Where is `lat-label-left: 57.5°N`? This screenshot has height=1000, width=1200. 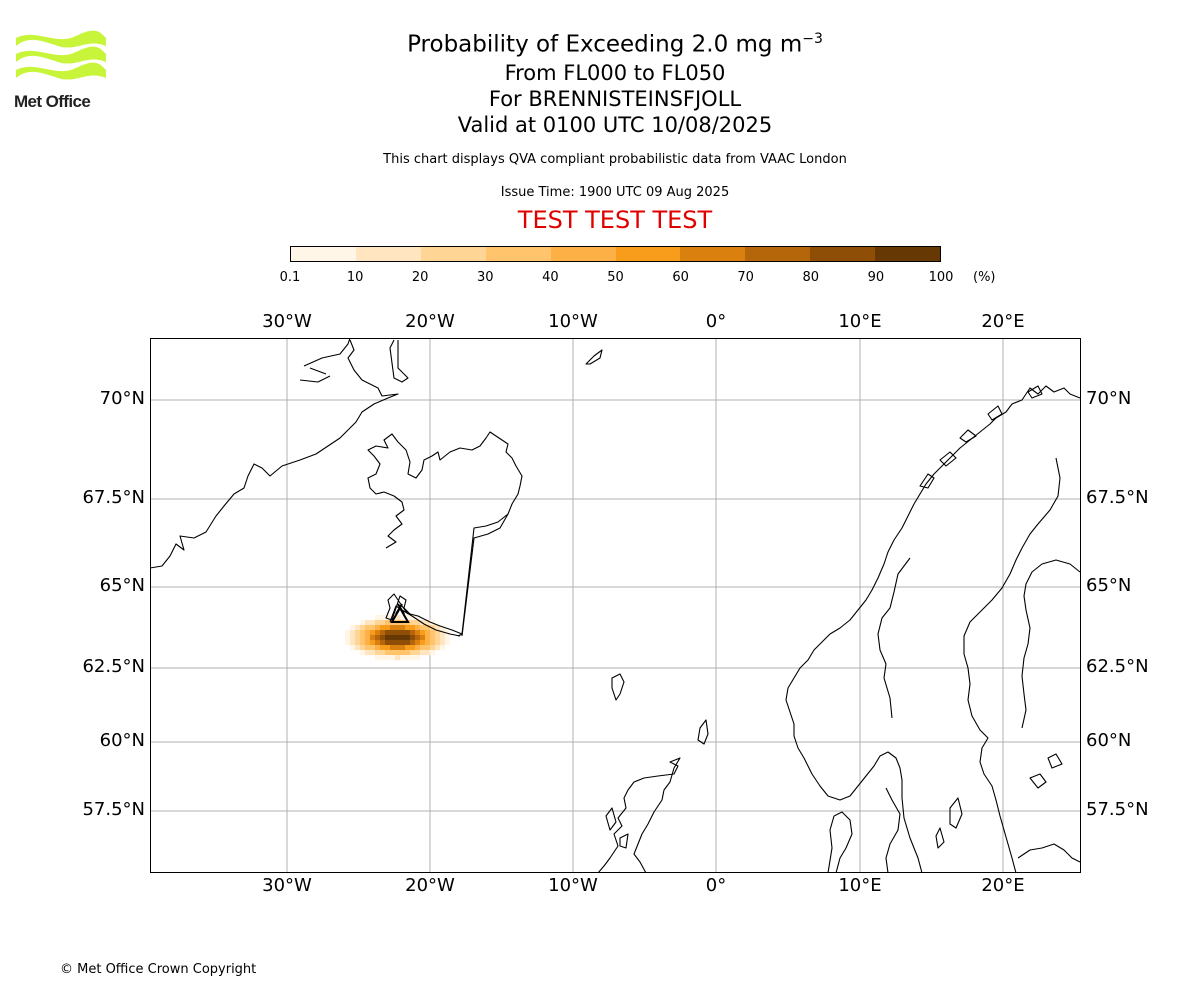 lat-label-left: 57.5°N is located at coordinates (113, 809).